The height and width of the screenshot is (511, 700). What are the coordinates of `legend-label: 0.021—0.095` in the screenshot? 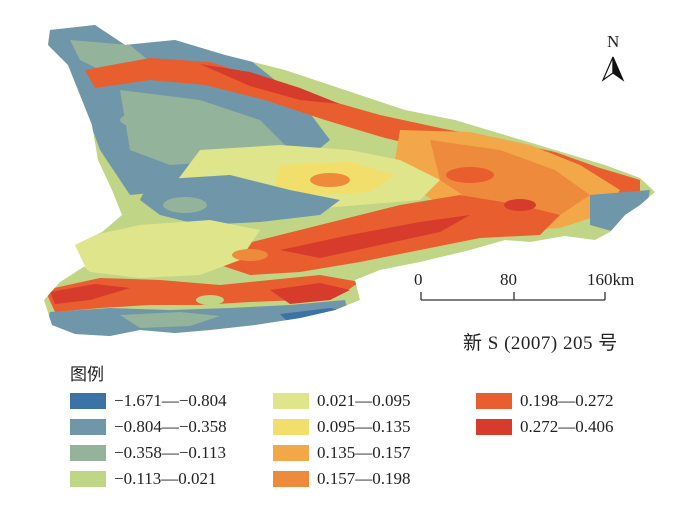 It's located at (364, 400).